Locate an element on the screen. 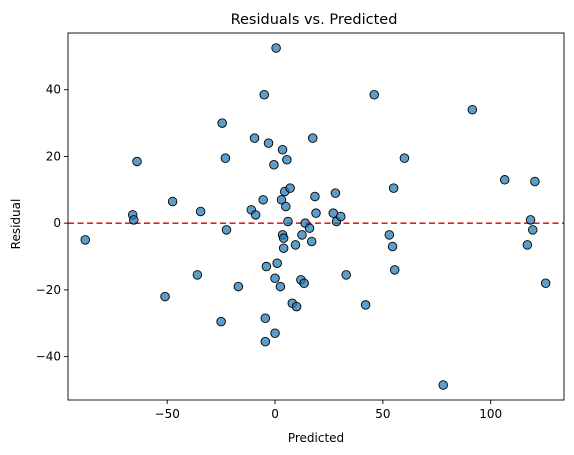 Image resolution: width=574 pixels, height=455 pixels. y-axis-label: Residual is located at coordinates (16, 224).